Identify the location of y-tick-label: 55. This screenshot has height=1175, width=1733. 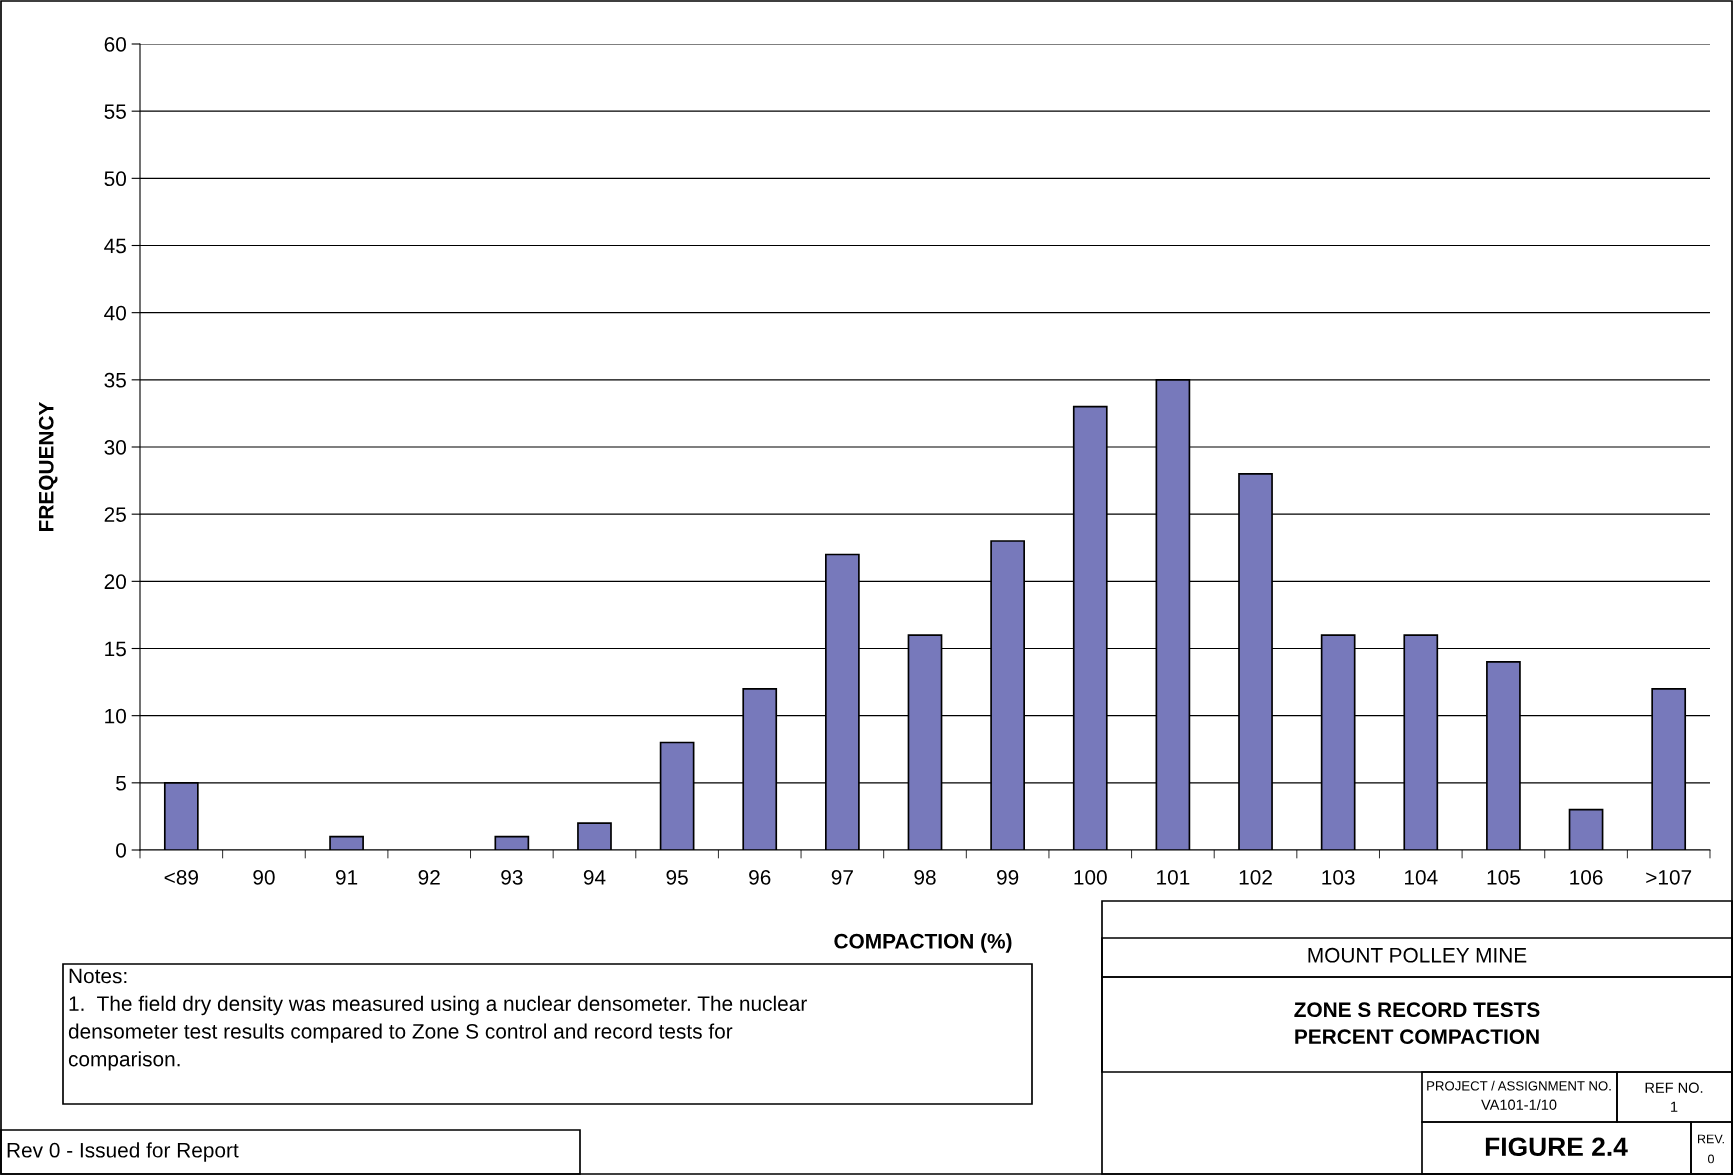
(115, 111).